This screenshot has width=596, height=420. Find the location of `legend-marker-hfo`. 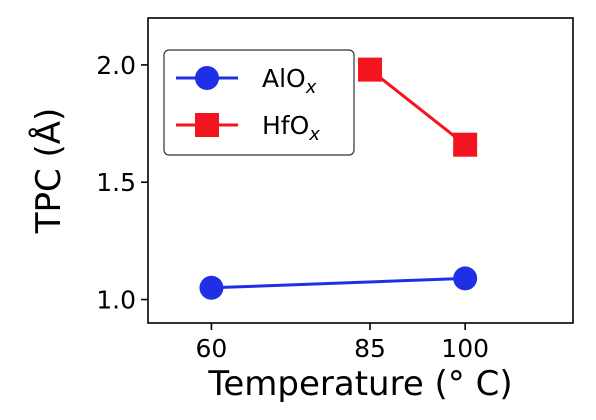

legend-marker-hfo is located at coordinates (207, 125).